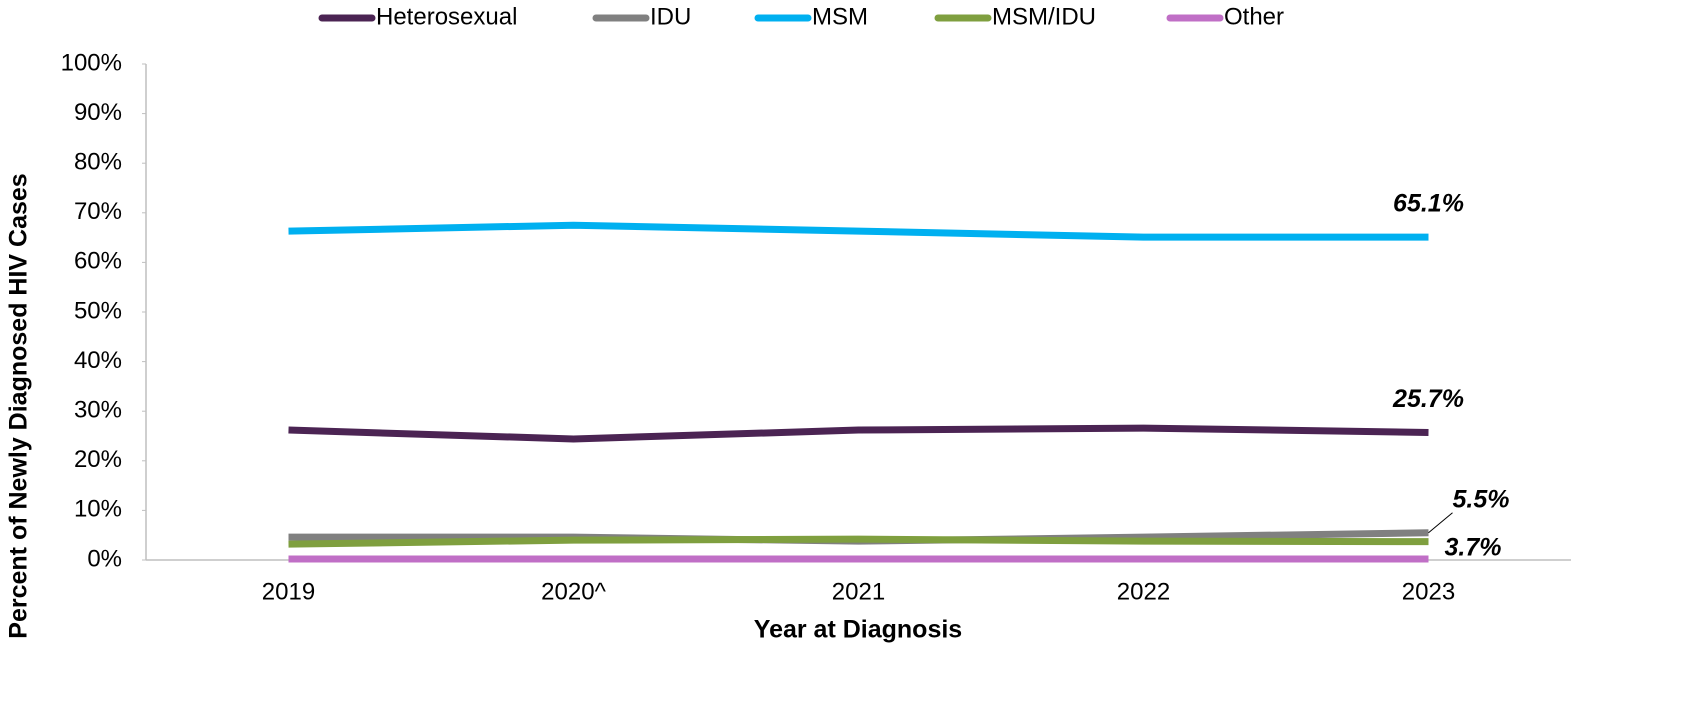 The image size is (1684, 710). What do you see at coordinates (98, 509) in the screenshot?
I see `y-tick-label: 10%` at bounding box center [98, 509].